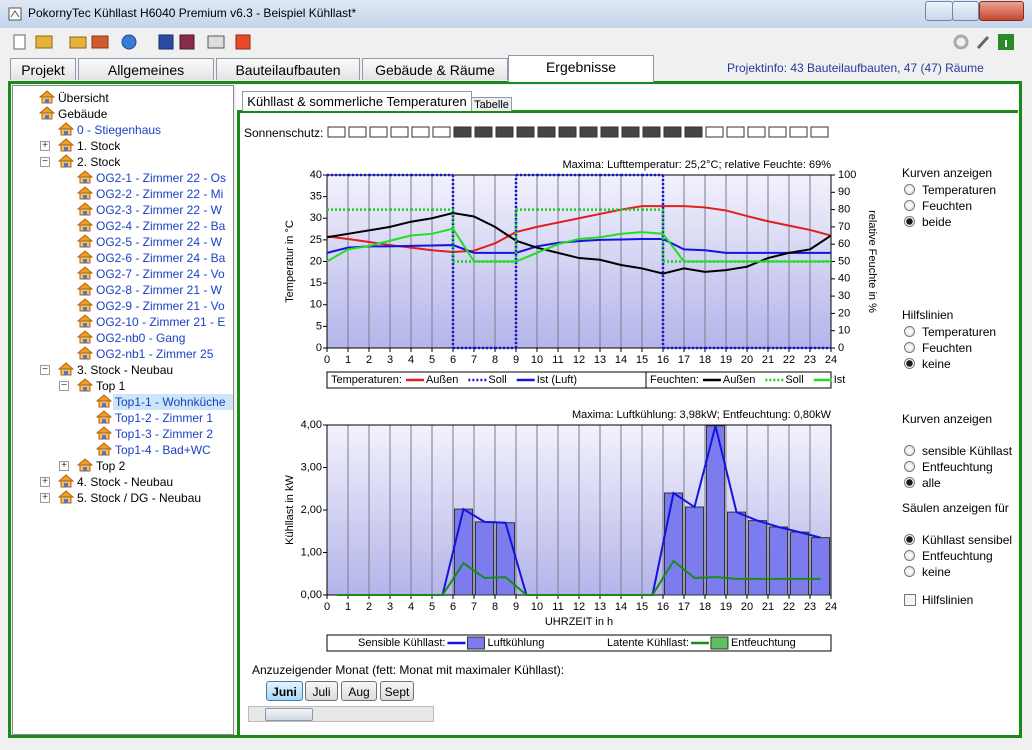 This screenshot has width=1032, height=750. Describe the element at coordinates (163, 450) in the screenshot. I see `tree-node: Top1-4 - Bad+WC` at that location.